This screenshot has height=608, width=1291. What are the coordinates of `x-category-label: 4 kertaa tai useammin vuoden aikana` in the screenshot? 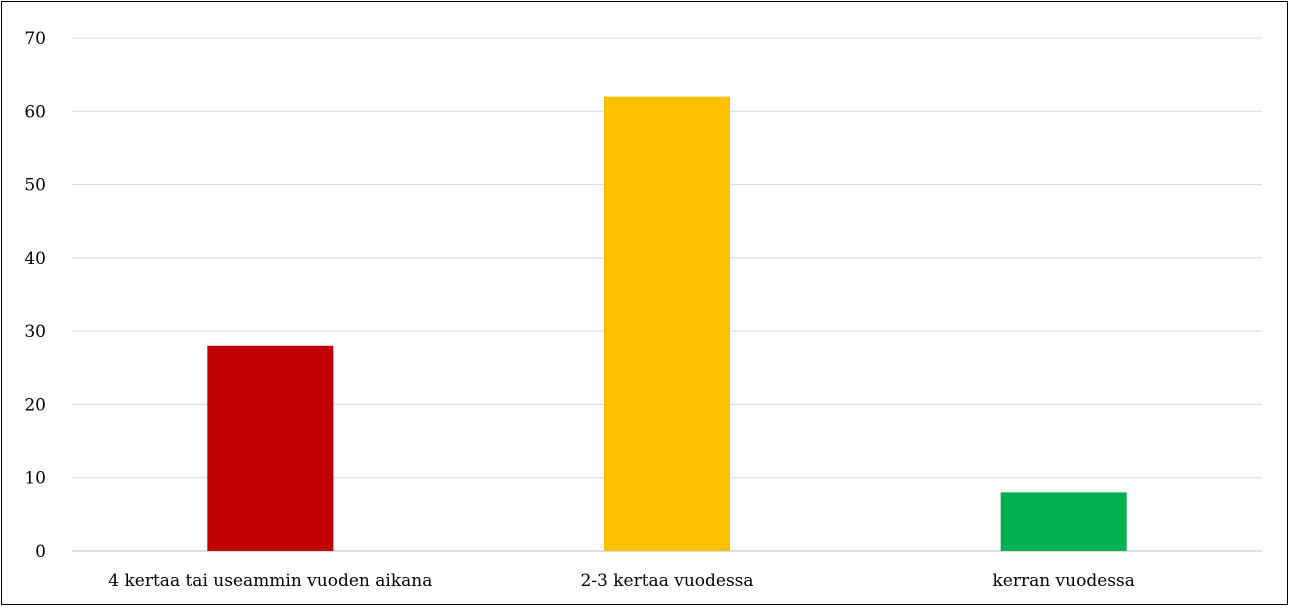 It's located at (270, 581).